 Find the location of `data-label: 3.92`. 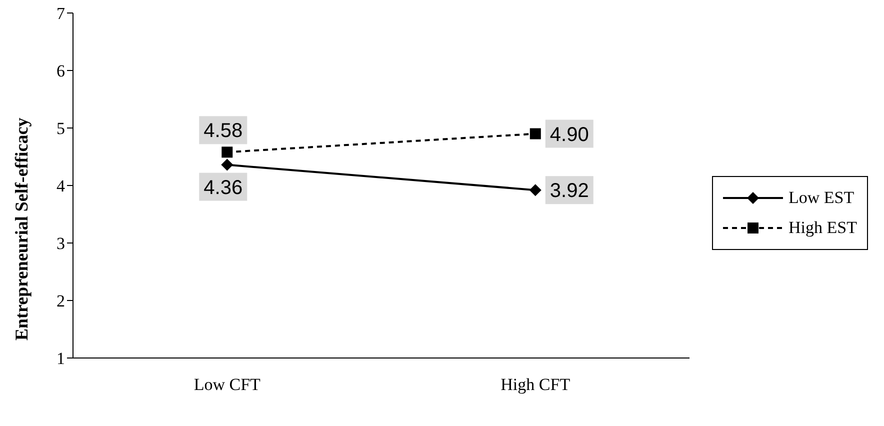

data-label: 3.92 is located at coordinates (569, 191).